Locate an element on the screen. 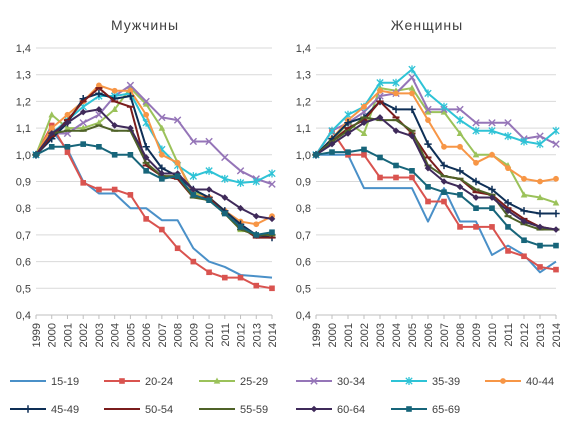  x-tick-label: 2004 is located at coordinates (397, 335).